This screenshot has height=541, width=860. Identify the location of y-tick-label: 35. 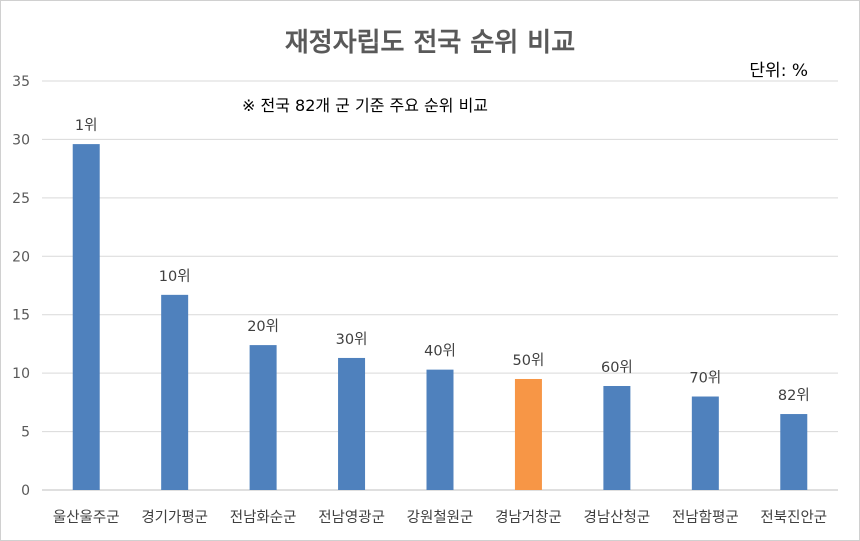
(21, 82).